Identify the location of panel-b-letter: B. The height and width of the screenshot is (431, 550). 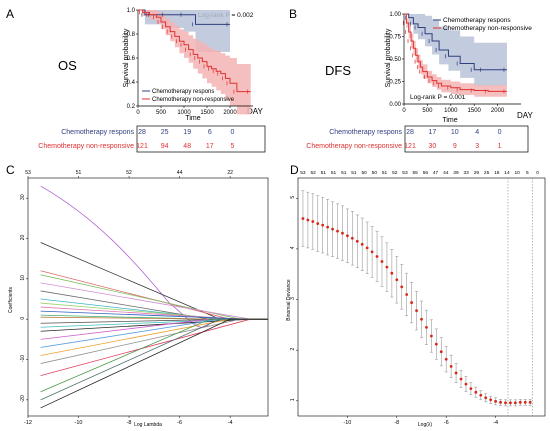
(293, 14).